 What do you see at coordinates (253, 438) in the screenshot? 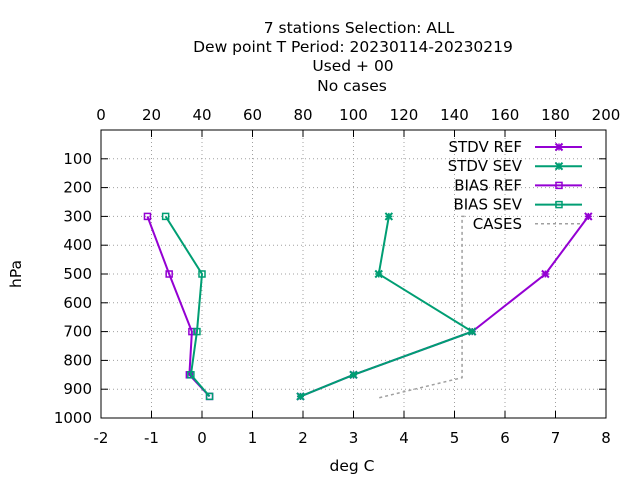
I see `x-tick-label: 1` at bounding box center [253, 438].